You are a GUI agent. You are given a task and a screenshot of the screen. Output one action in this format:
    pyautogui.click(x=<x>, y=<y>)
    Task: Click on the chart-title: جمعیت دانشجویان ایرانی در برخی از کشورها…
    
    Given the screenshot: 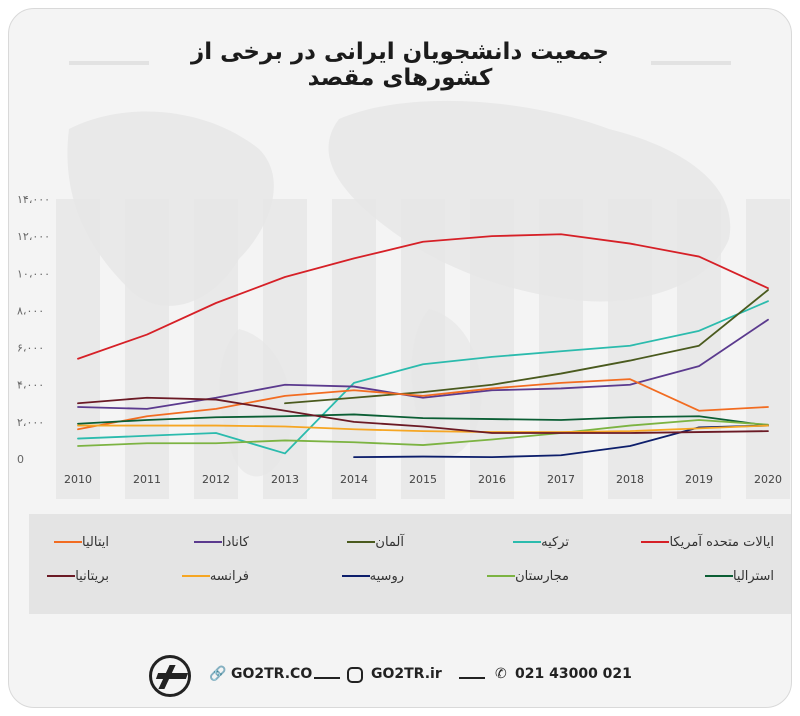 What is the action you would take?
    pyautogui.click(x=400, y=65)
    